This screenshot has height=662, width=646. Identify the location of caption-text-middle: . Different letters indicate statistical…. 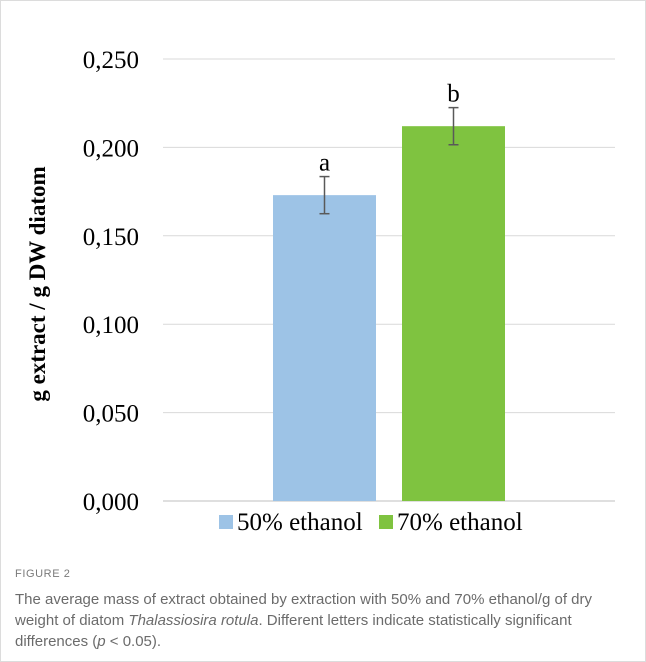
(293, 631).